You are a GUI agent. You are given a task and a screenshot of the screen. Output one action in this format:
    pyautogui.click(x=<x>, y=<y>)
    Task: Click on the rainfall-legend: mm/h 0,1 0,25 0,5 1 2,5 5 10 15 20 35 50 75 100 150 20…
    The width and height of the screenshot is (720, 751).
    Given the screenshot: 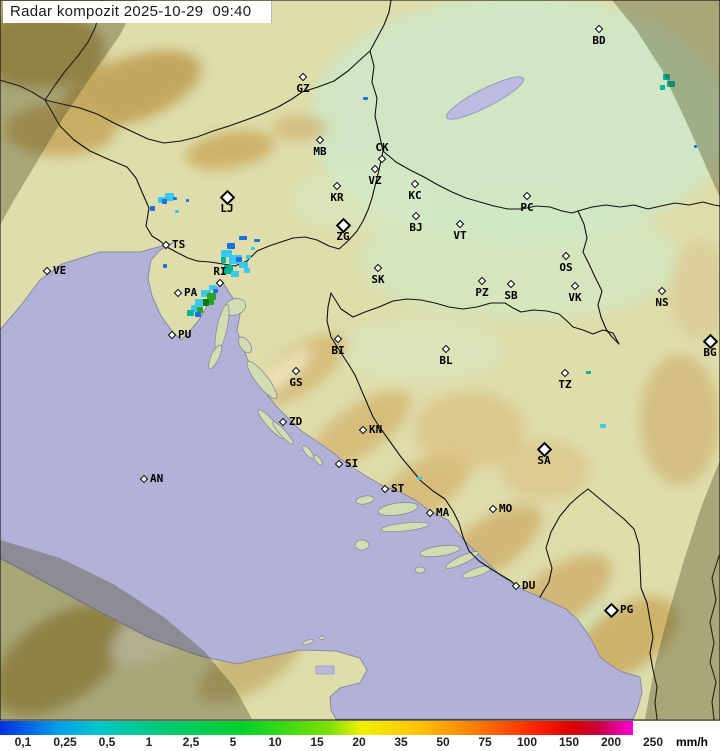 What is the action you would take?
    pyautogui.click(x=360, y=736)
    